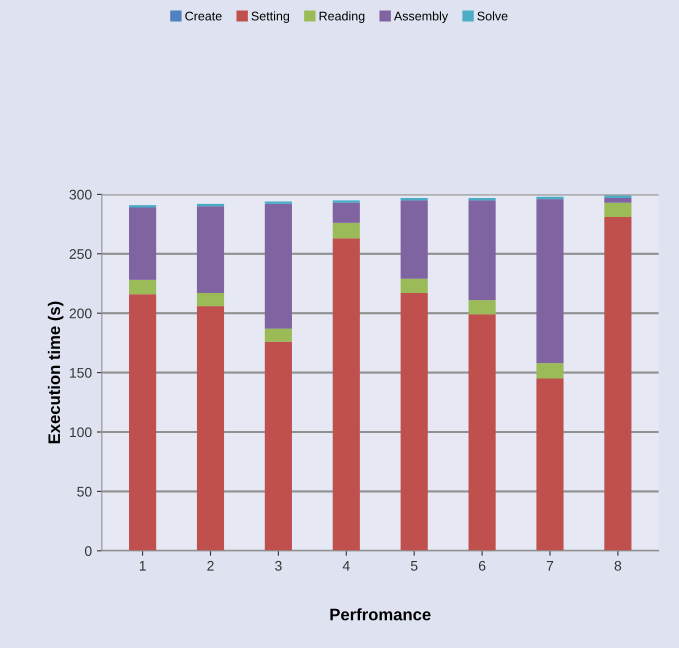 Image resolution: width=679 pixels, height=648 pixels. What do you see at coordinates (270, 17) in the screenshot?
I see `legend-label: Setting` at bounding box center [270, 17].